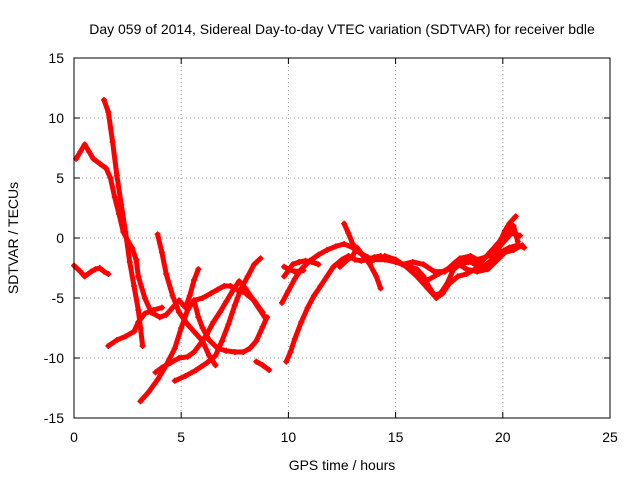 The image size is (640, 480). Describe the element at coordinates (56, 58) in the screenshot. I see `y-tick-label: 15` at that location.